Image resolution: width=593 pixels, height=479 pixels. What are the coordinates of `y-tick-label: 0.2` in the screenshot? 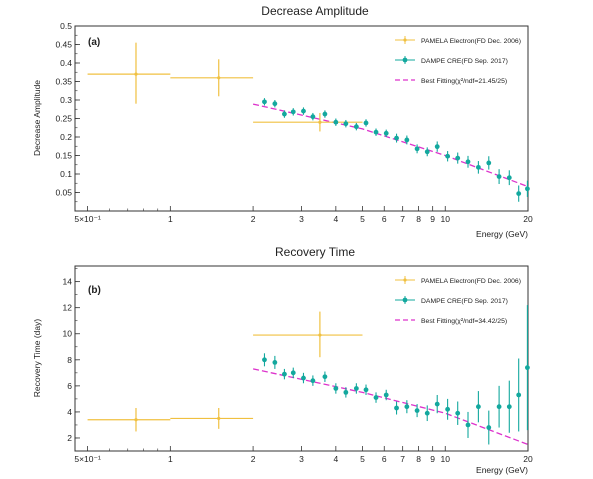 It's located at (66, 137).